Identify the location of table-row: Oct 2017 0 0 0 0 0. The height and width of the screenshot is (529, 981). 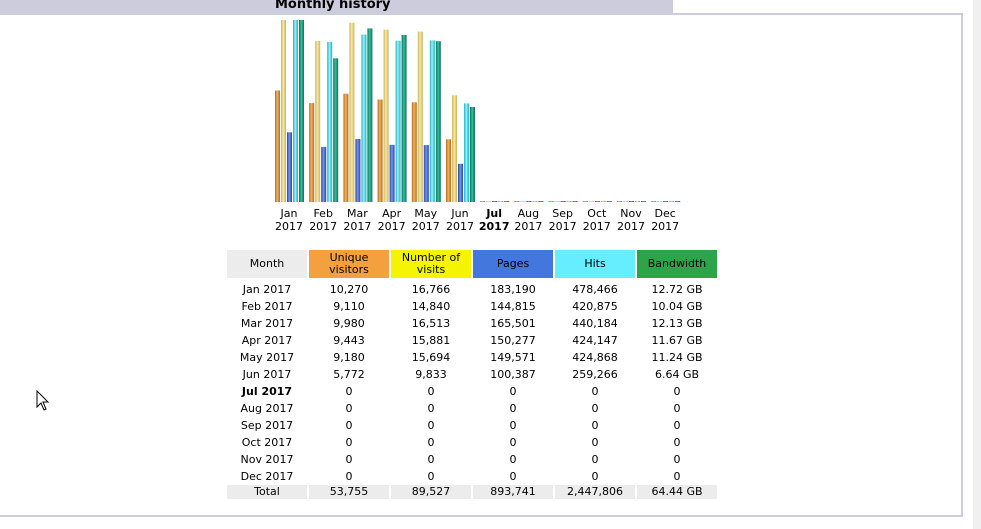
(472, 442).